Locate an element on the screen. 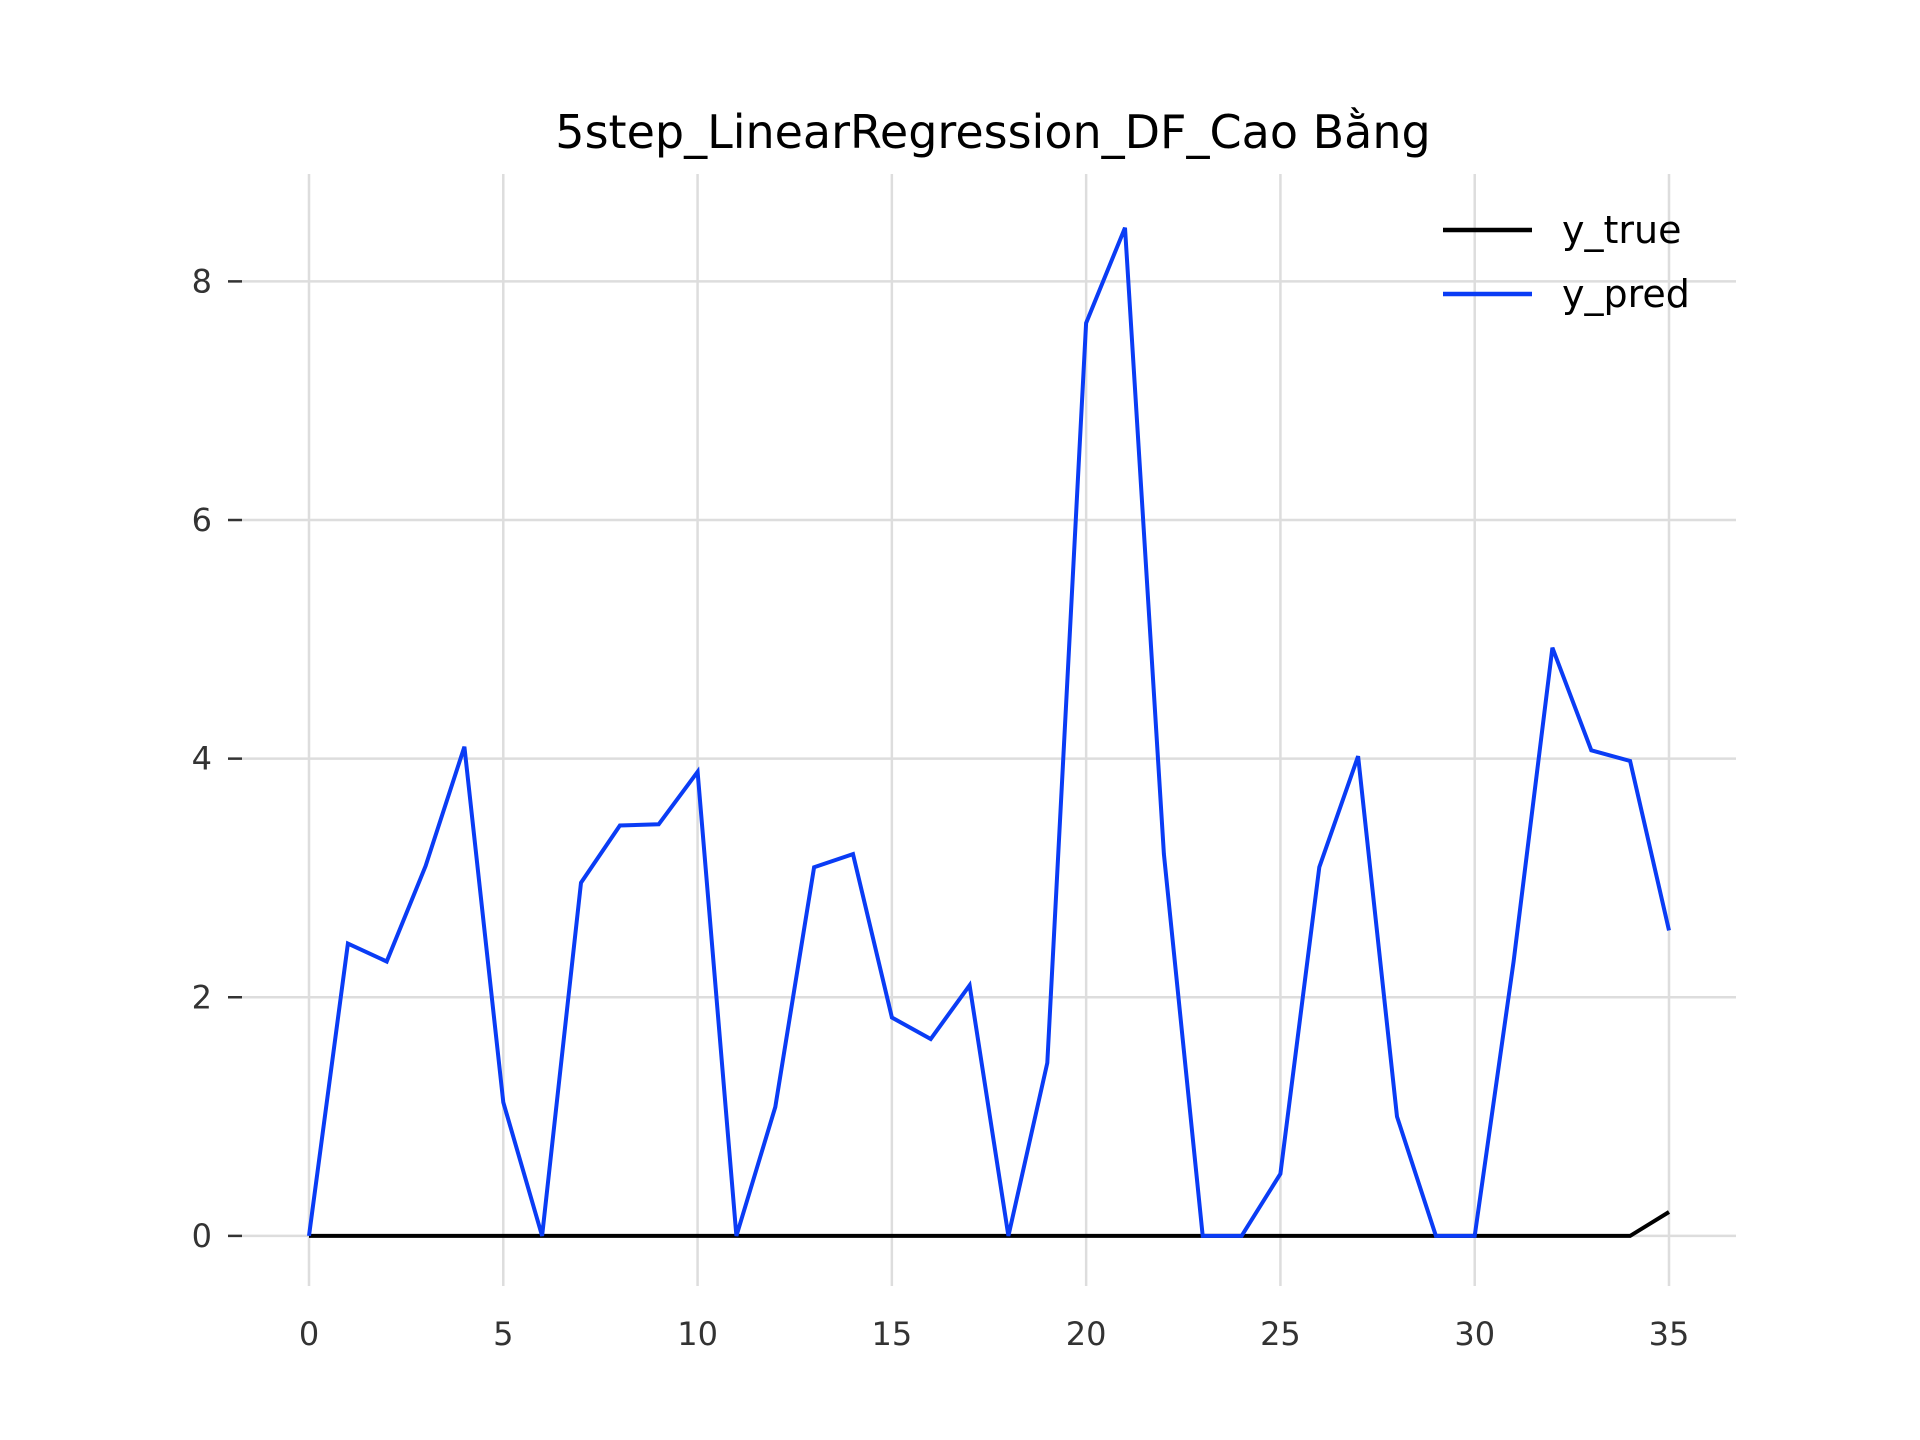 The width and height of the screenshot is (1920, 1440). x-tick-label: 15 is located at coordinates (891, 1334).